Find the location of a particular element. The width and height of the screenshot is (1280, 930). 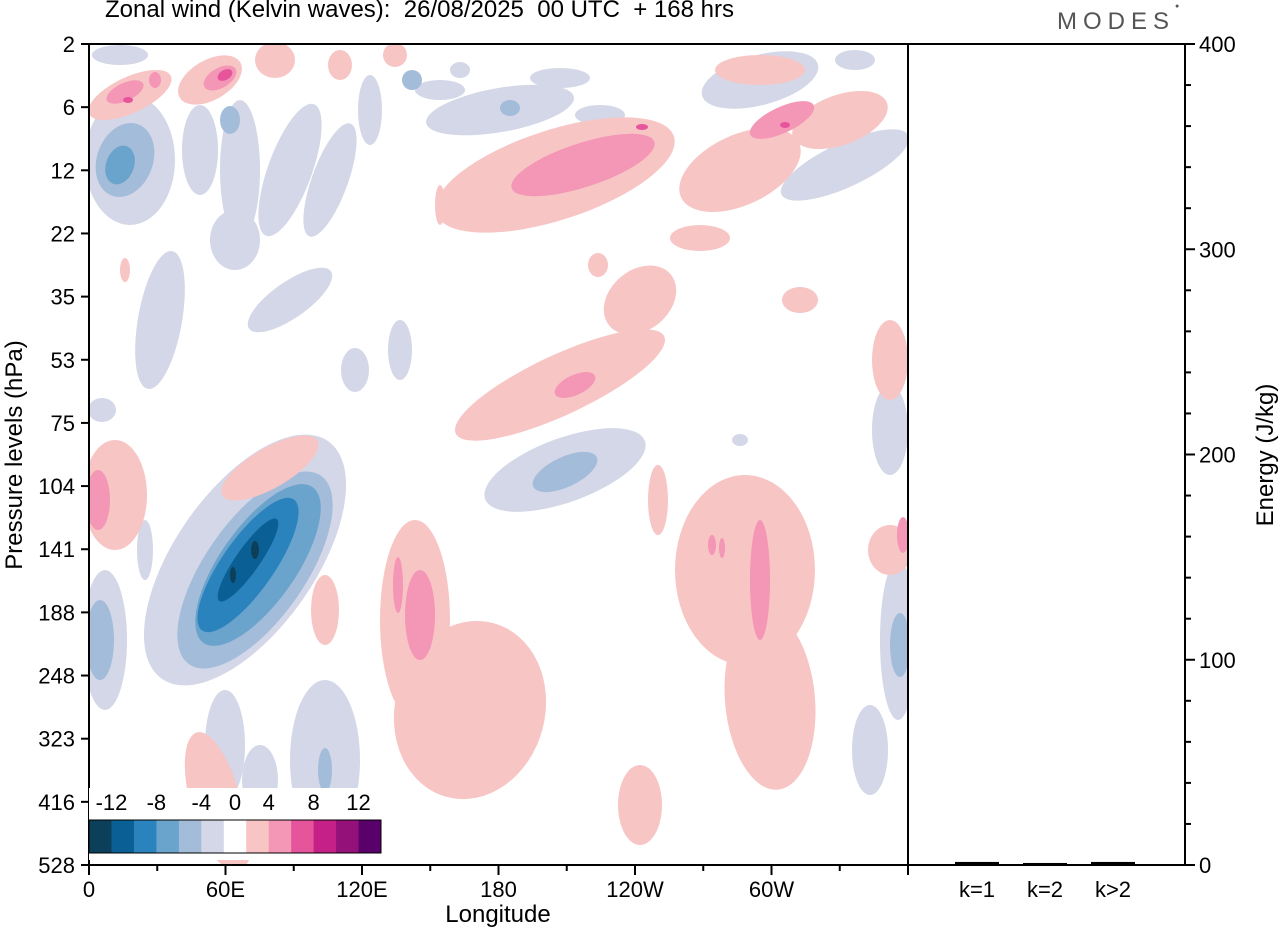

colorbar: -12 -8 -4 0 4 8 12 is located at coordinates (235, 824).